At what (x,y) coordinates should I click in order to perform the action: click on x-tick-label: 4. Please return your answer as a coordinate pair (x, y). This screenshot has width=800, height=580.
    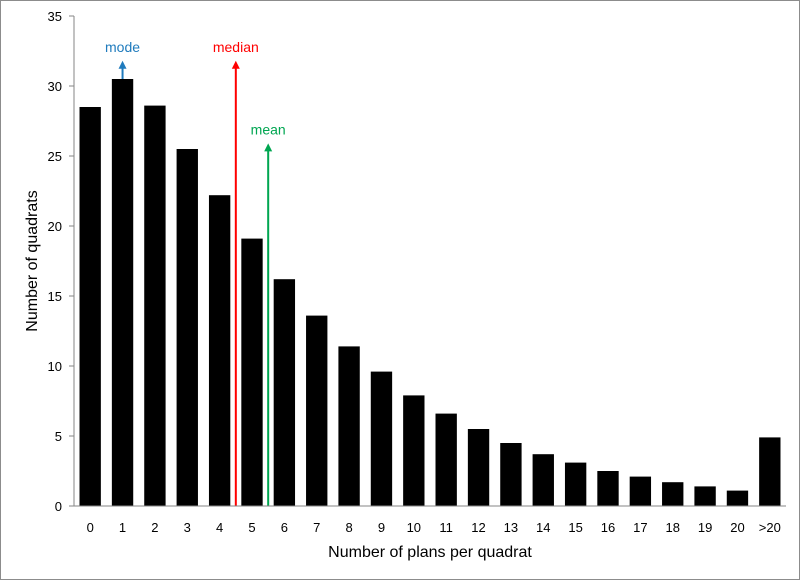
    Looking at the image, I should click on (219, 527).